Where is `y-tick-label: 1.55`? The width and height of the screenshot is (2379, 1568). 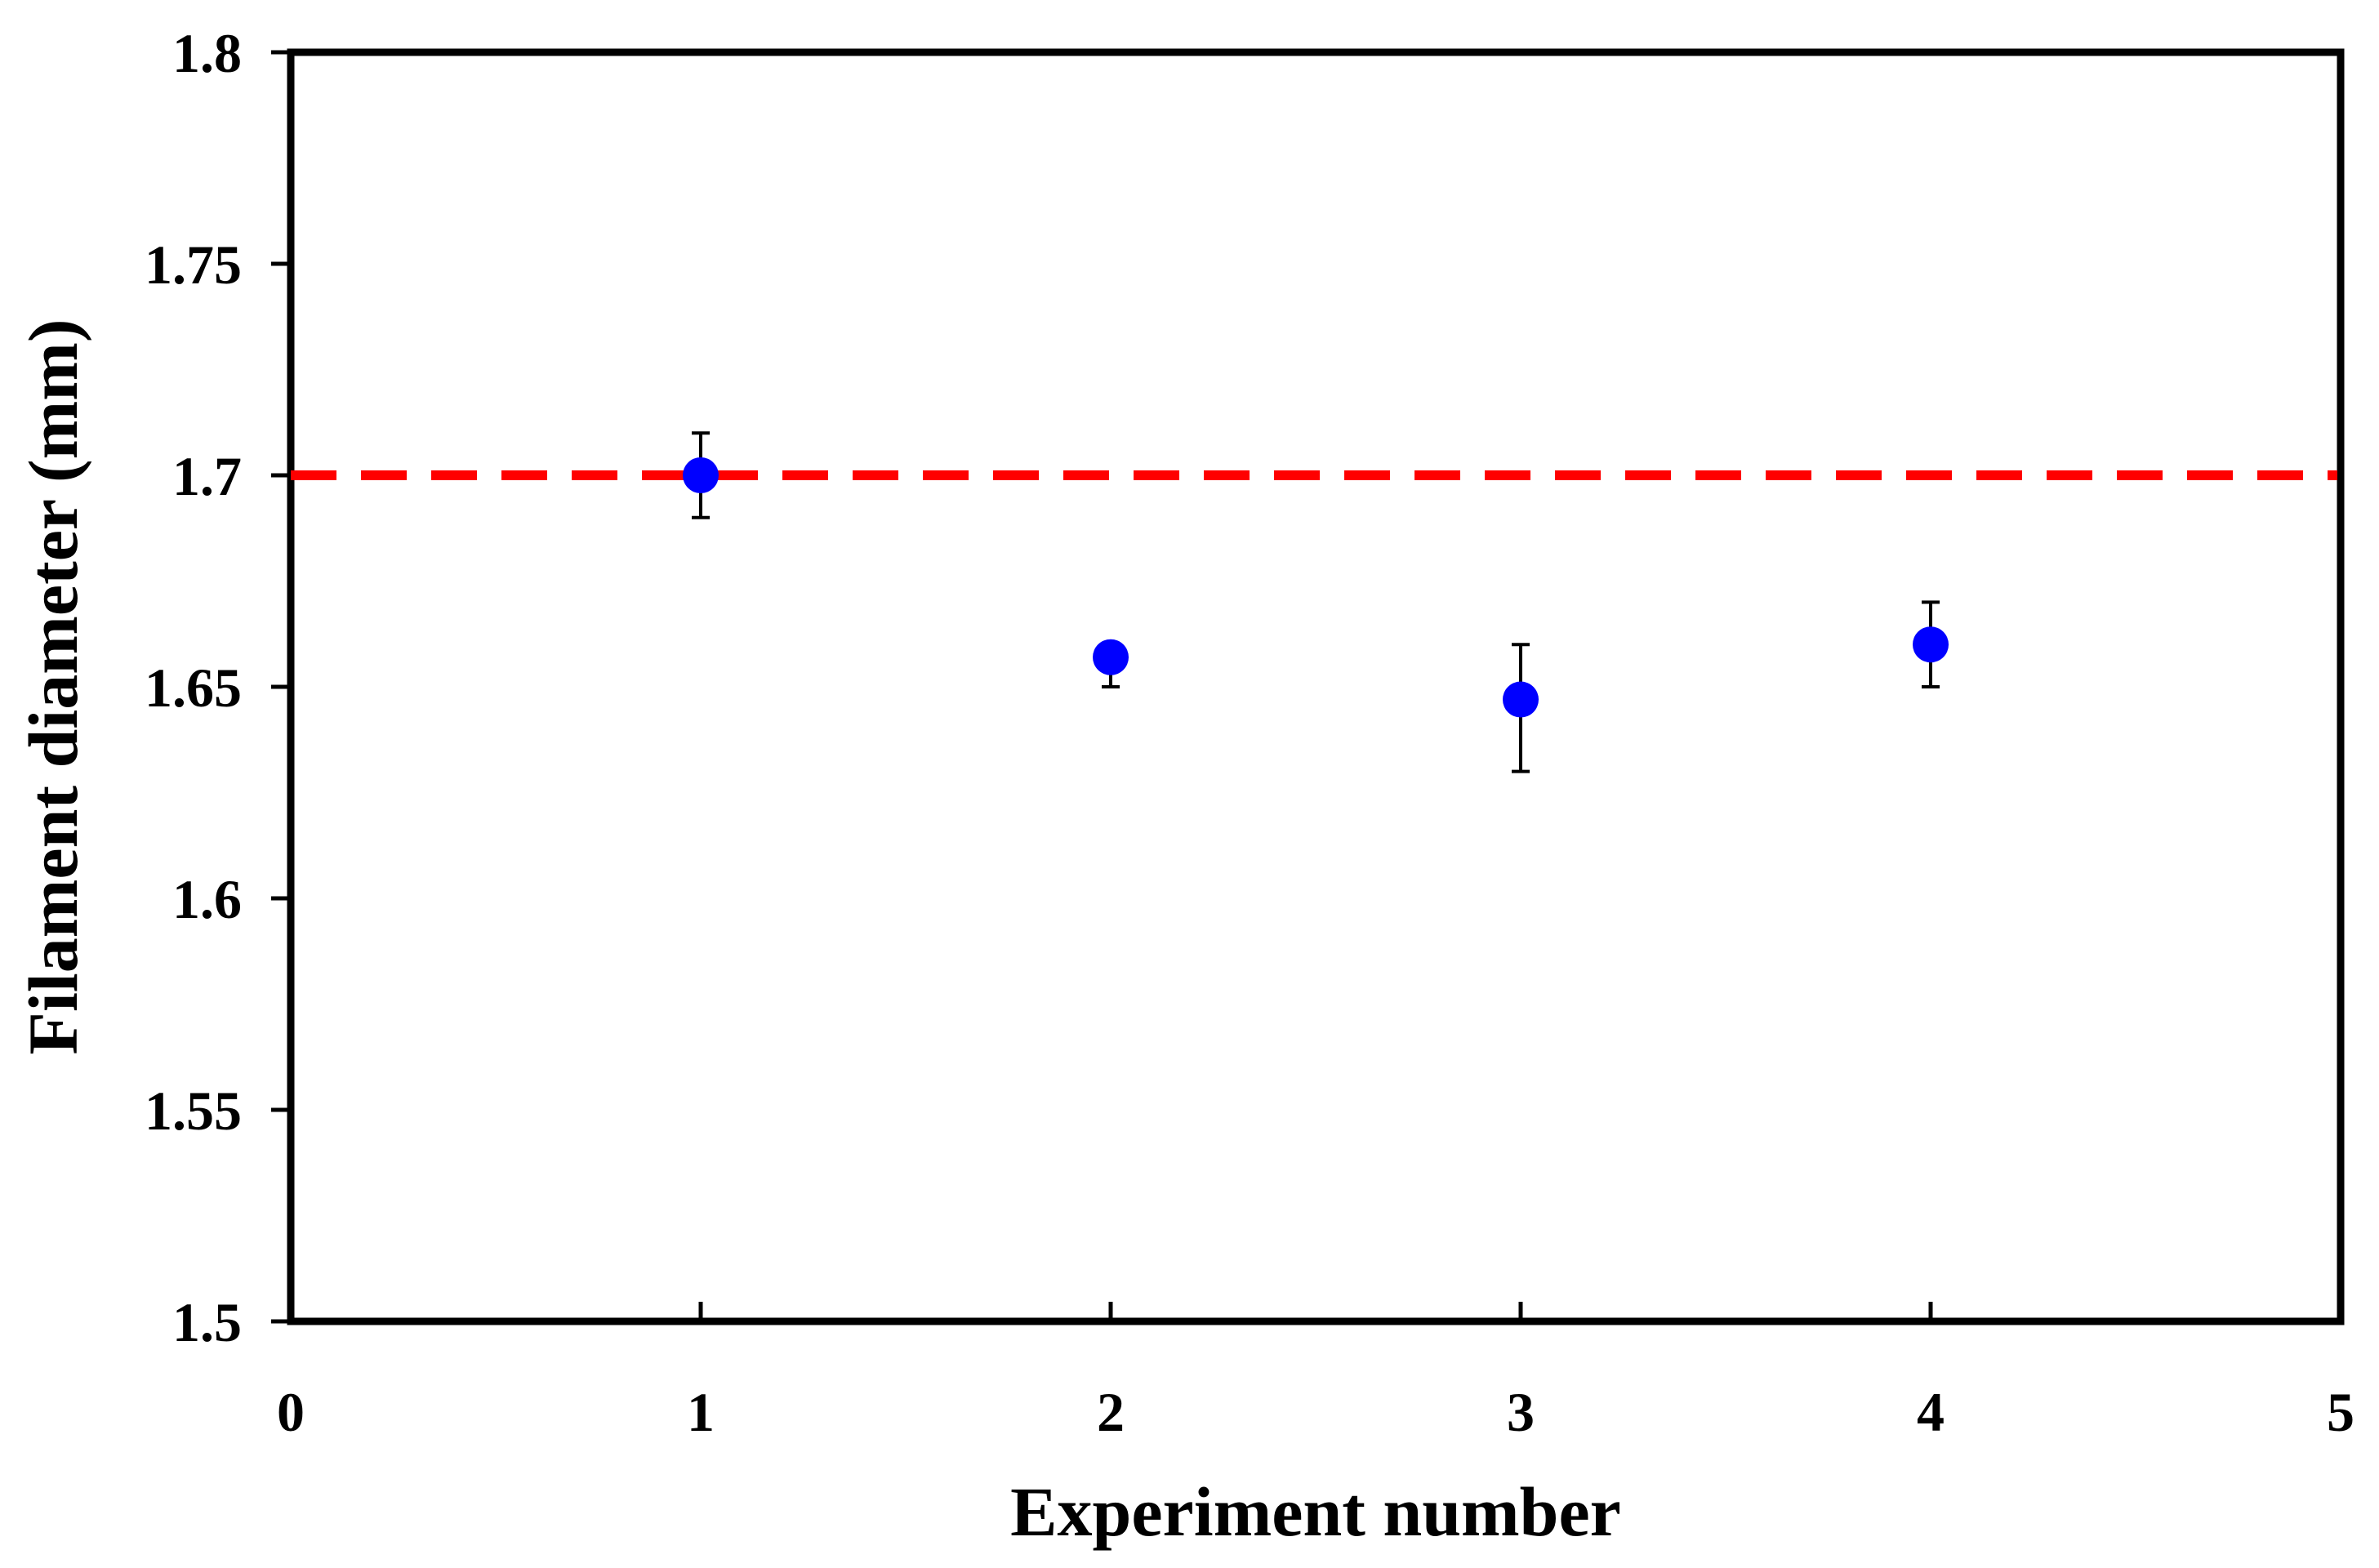
y-tick-label: 1.55 is located at coordinates (193, 1111).